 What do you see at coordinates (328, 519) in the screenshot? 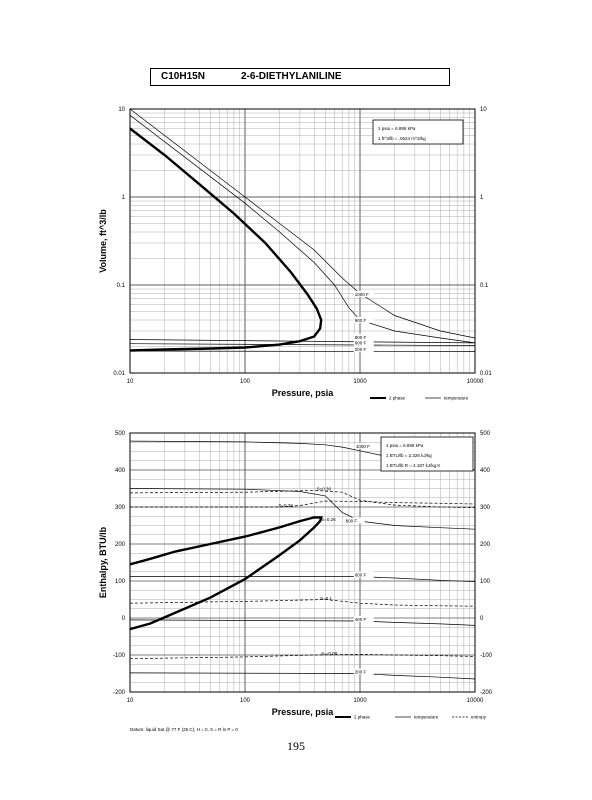
I see `enthalpy-annotation-s-0-26: S=0.26` at bounding box center [328, 519].